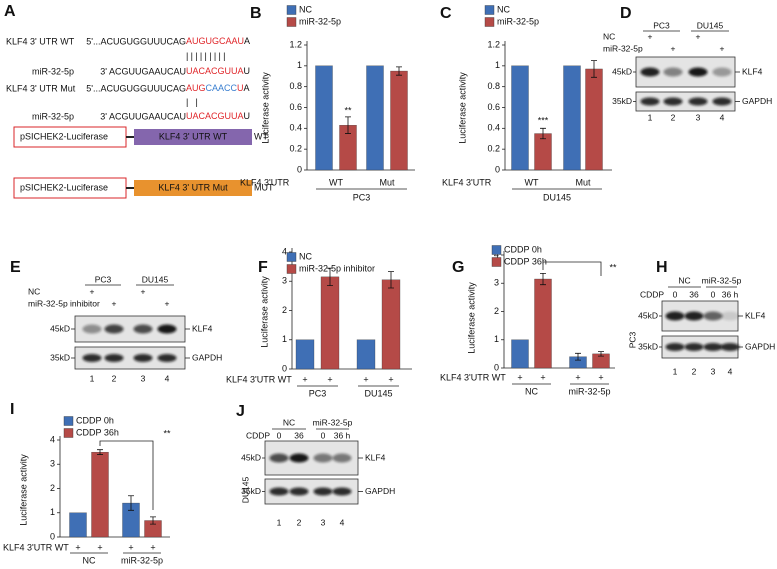 This screenshot has width=777, height=569. I want to click on sequence: UACACGUUAU, so click(218, 116).